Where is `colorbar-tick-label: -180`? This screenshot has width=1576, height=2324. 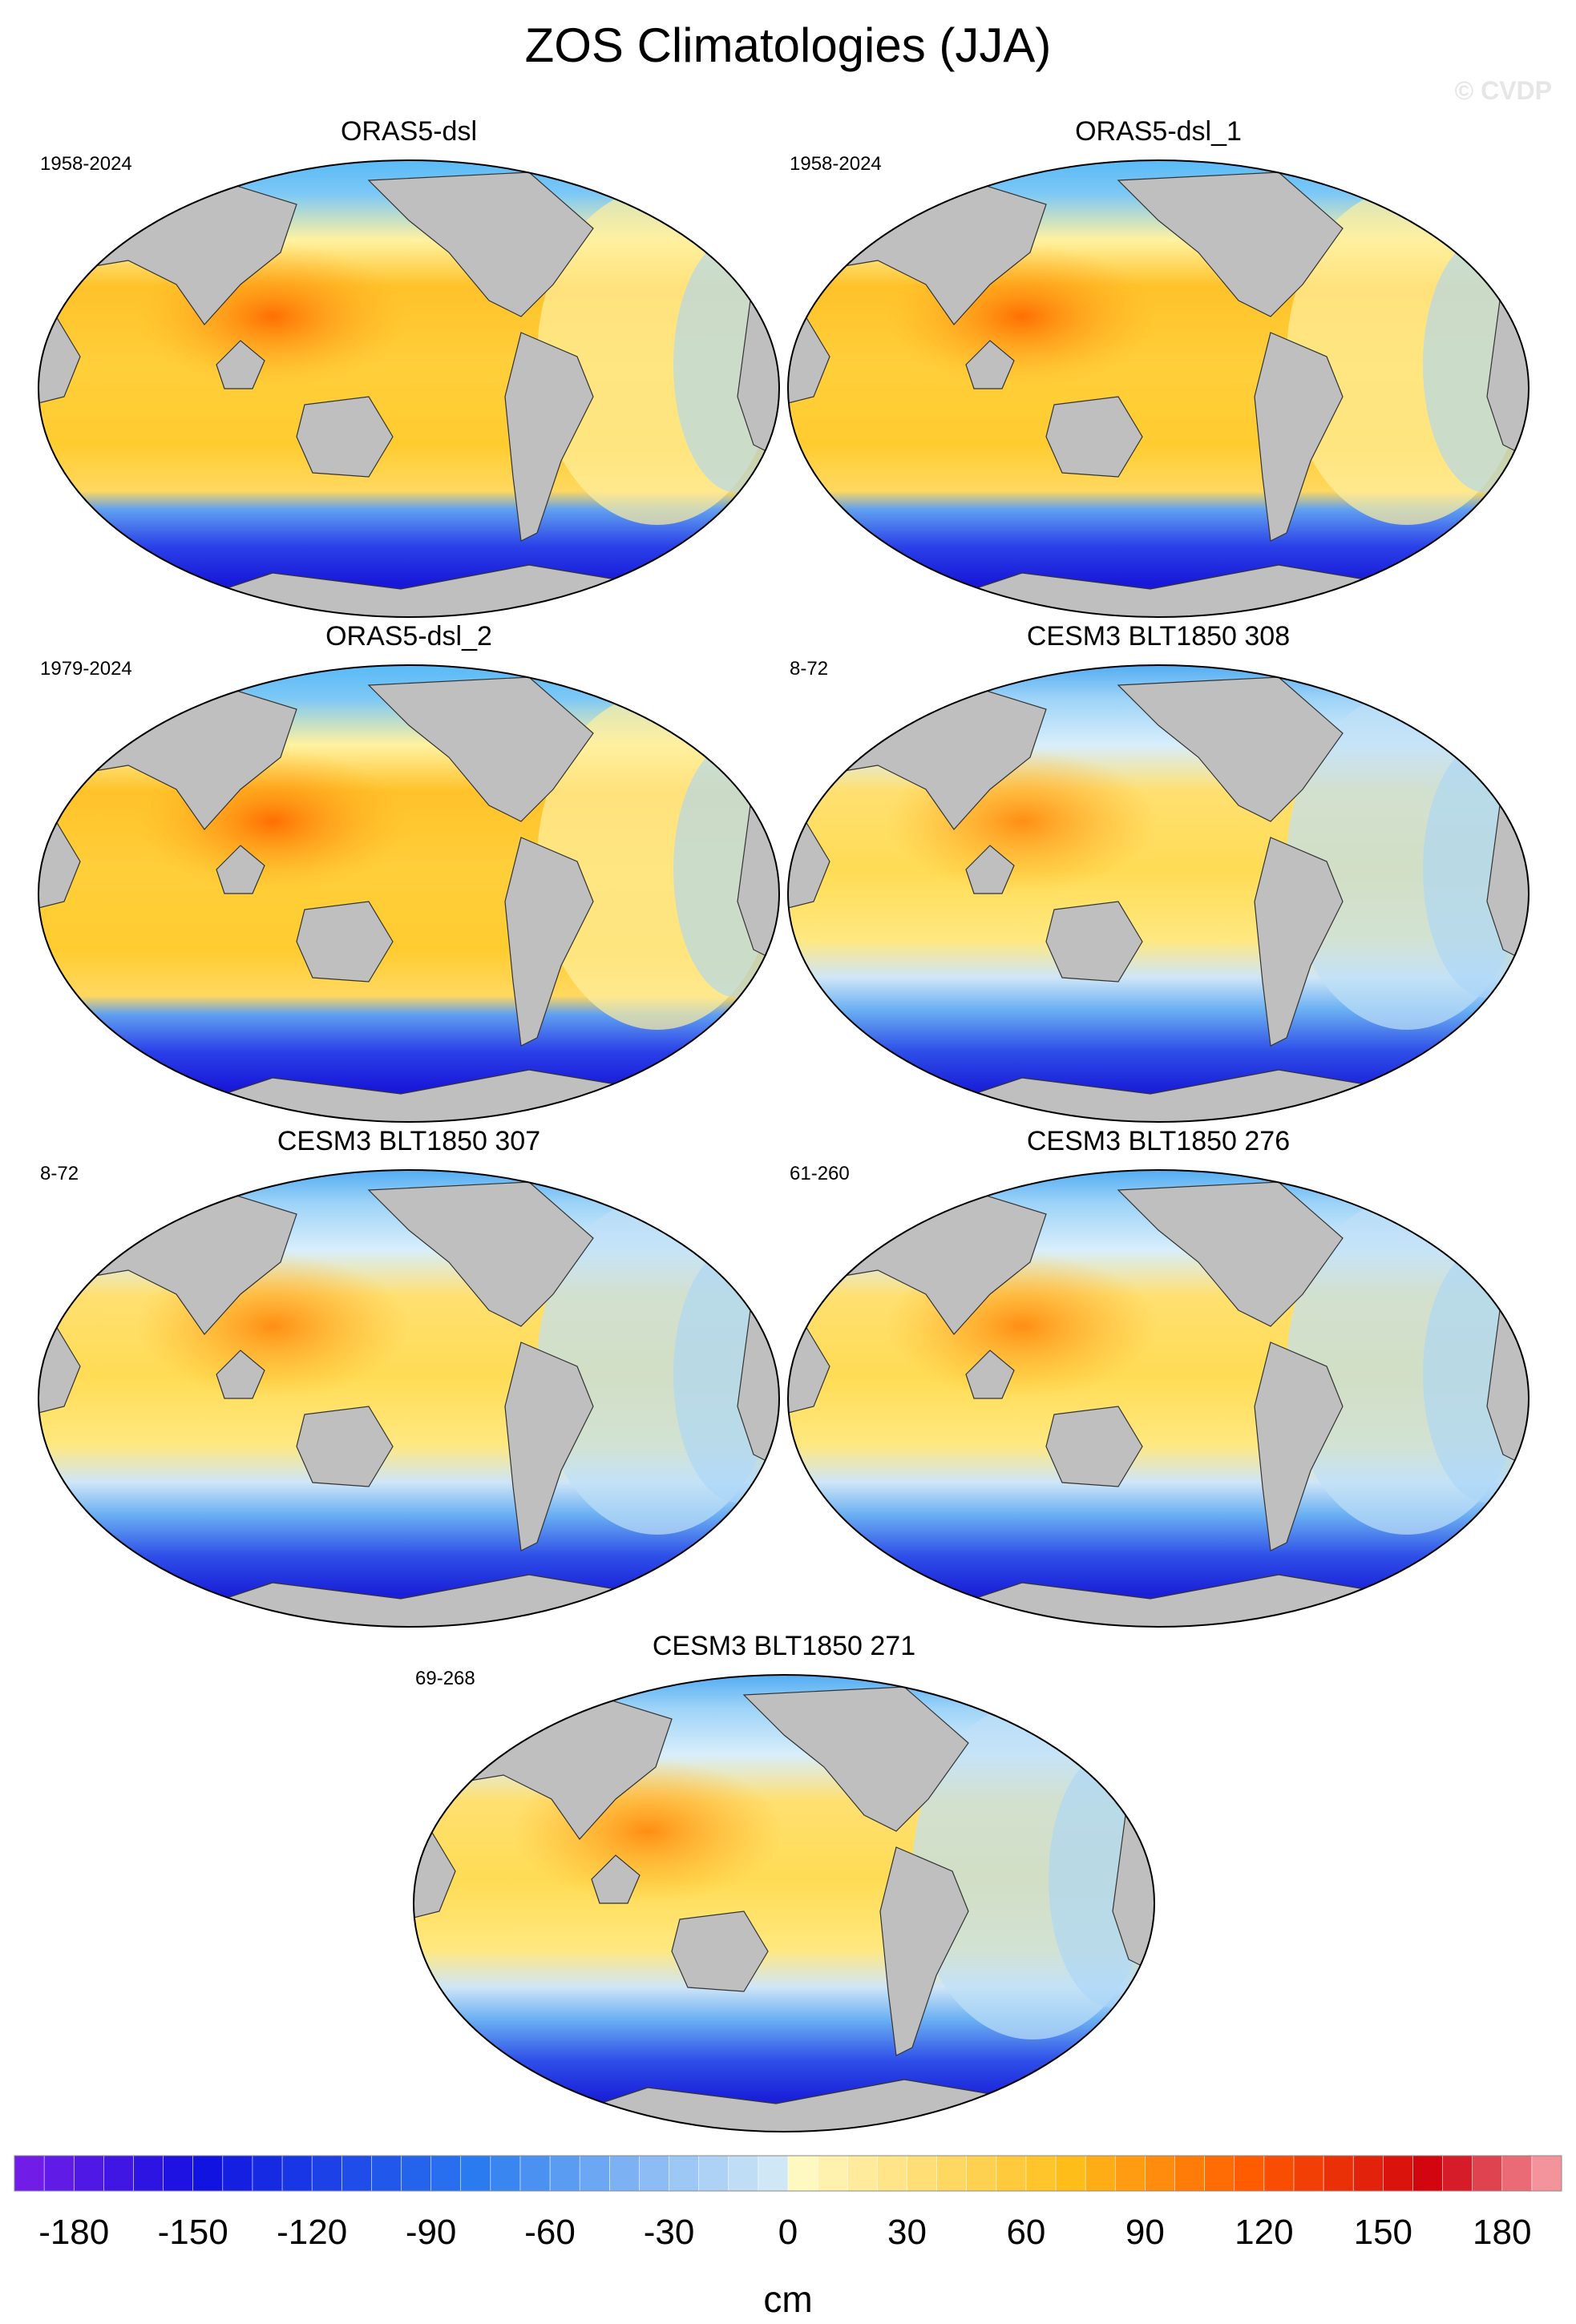 colorbar-tick-label: -180 is located at coordinates (73, 2232).